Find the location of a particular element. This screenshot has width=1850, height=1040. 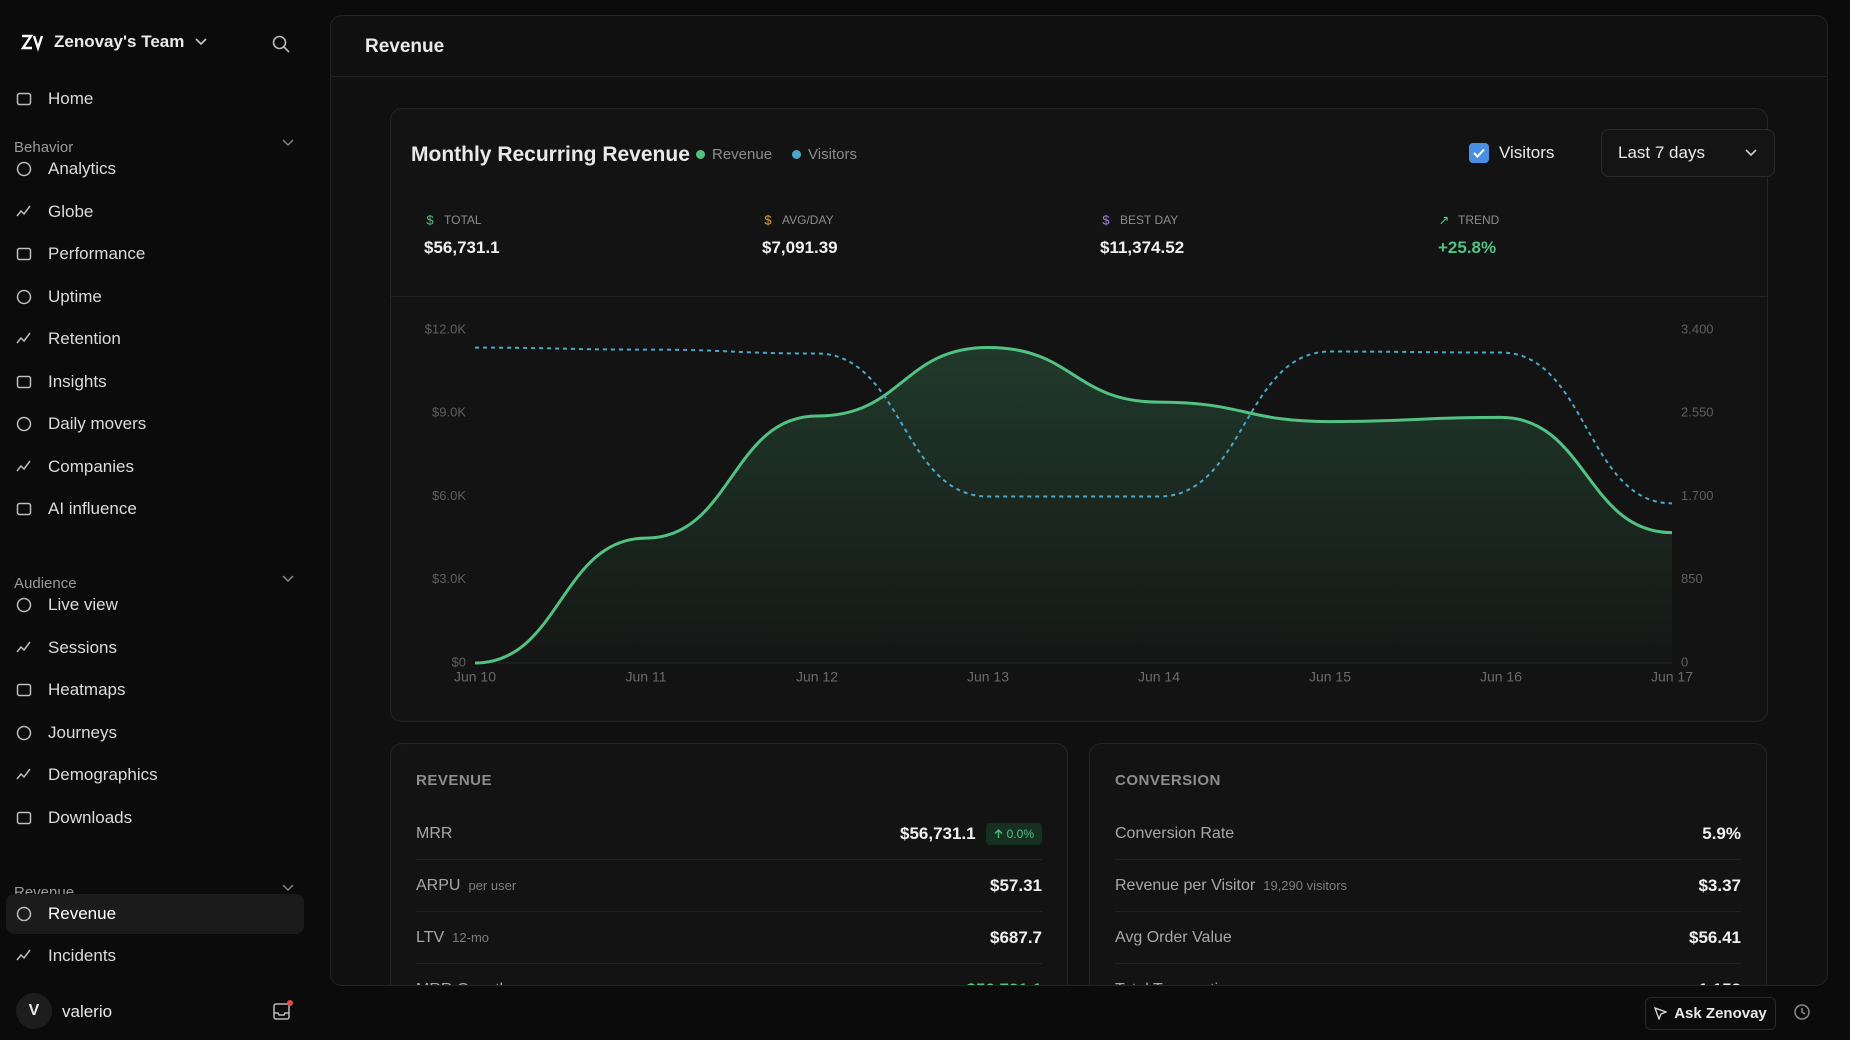

nav-item: Heatmaps is located at coordinates (155, 690).